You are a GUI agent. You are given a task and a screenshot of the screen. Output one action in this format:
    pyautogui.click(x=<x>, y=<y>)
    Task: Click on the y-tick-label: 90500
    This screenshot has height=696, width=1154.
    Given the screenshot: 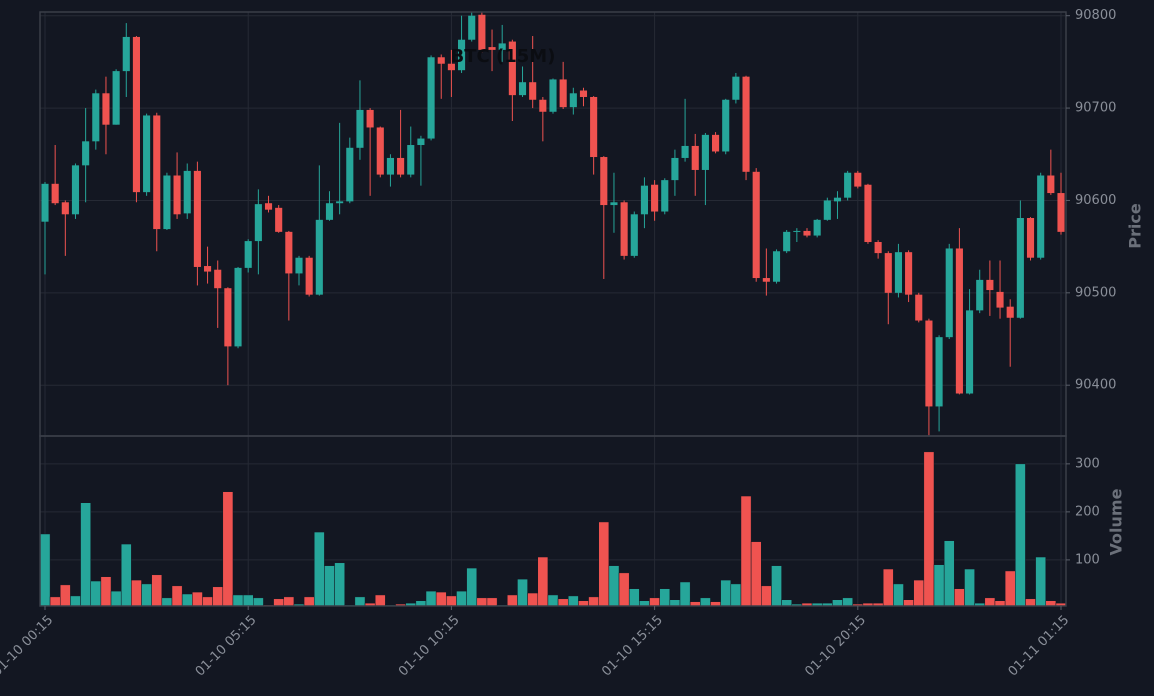 What is the action you would take?
    pyautogui.click(x=1095, y=292)
    